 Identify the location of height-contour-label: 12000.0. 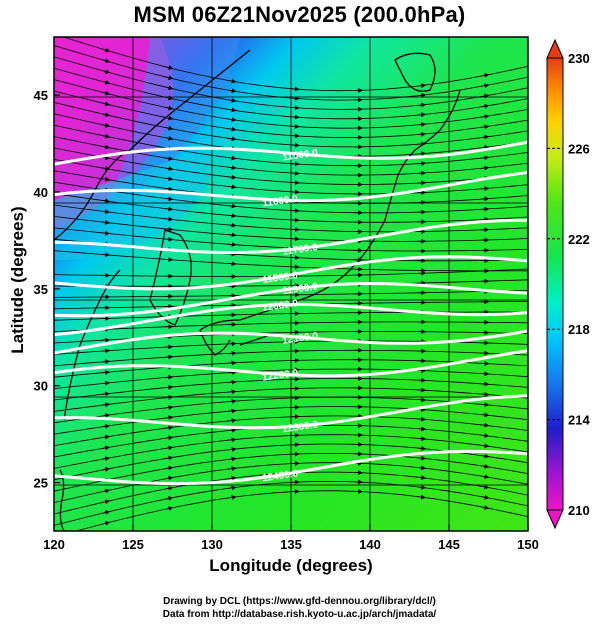
(280, 306).